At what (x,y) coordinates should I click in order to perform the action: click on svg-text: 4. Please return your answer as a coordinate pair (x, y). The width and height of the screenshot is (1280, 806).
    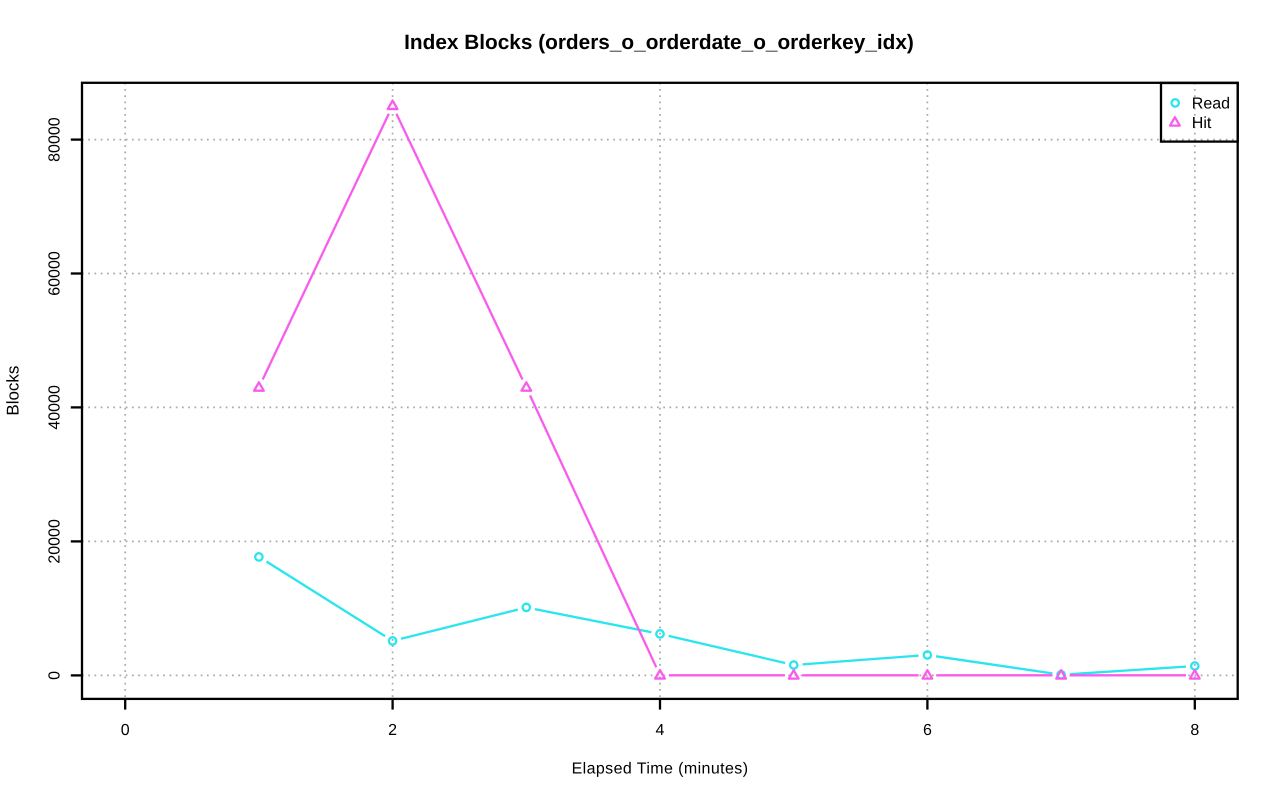
    Looking at the image, I should click on (660, 730).